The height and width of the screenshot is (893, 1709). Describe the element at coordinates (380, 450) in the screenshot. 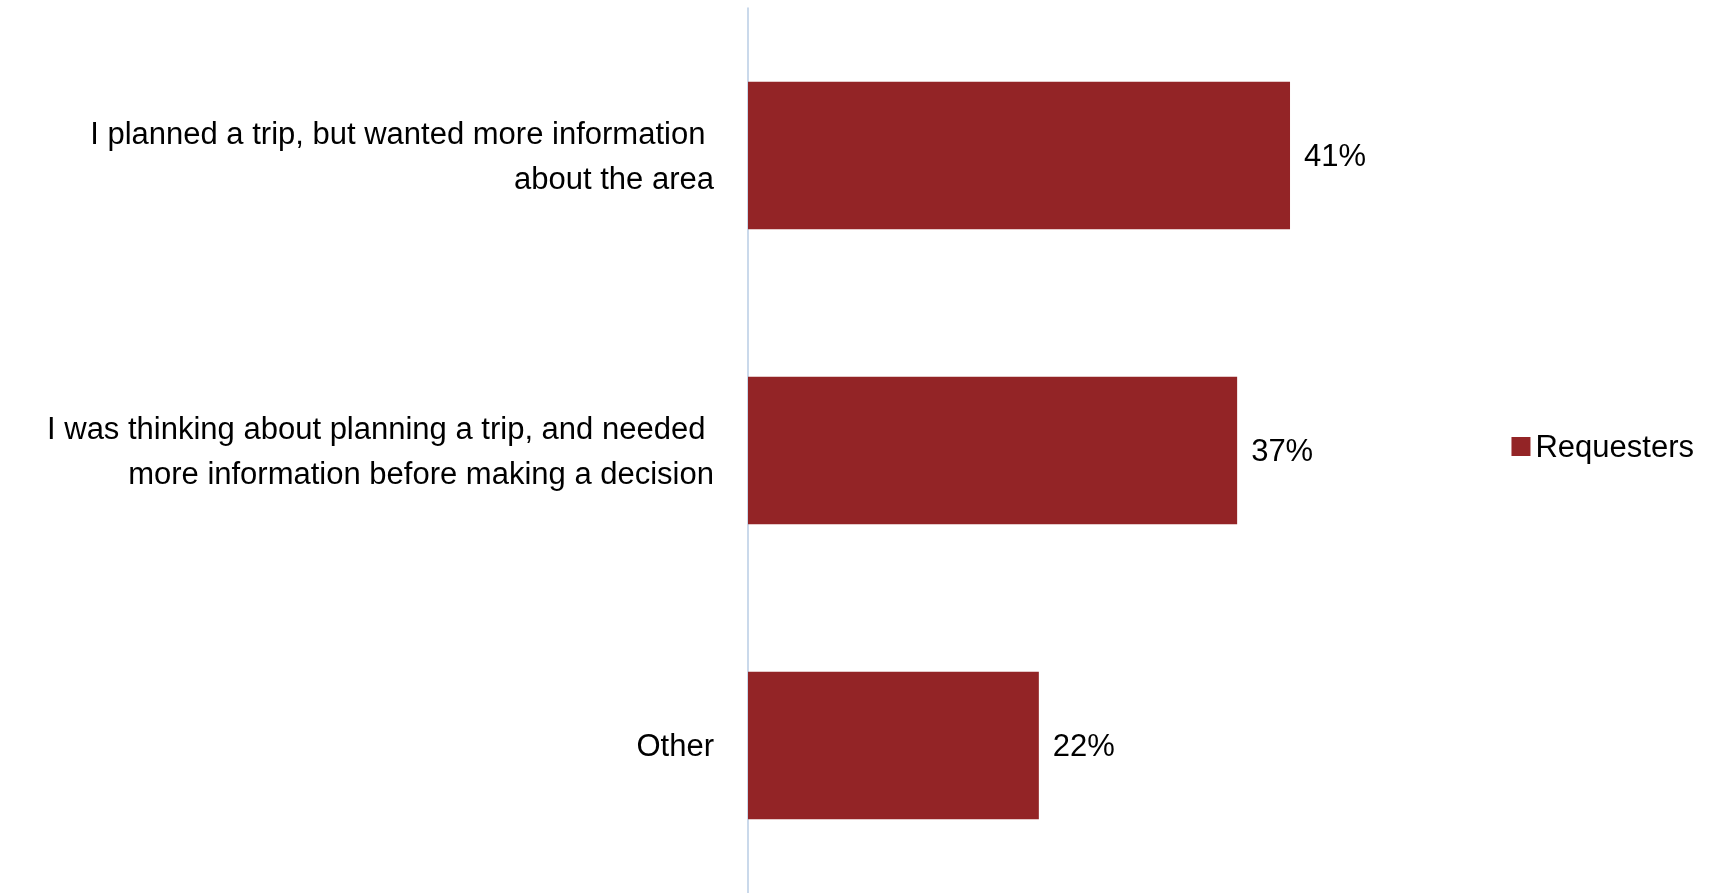

I see `y-tick-label: I was thinking about planning a trip, and needed more information before making a decision` at that location.